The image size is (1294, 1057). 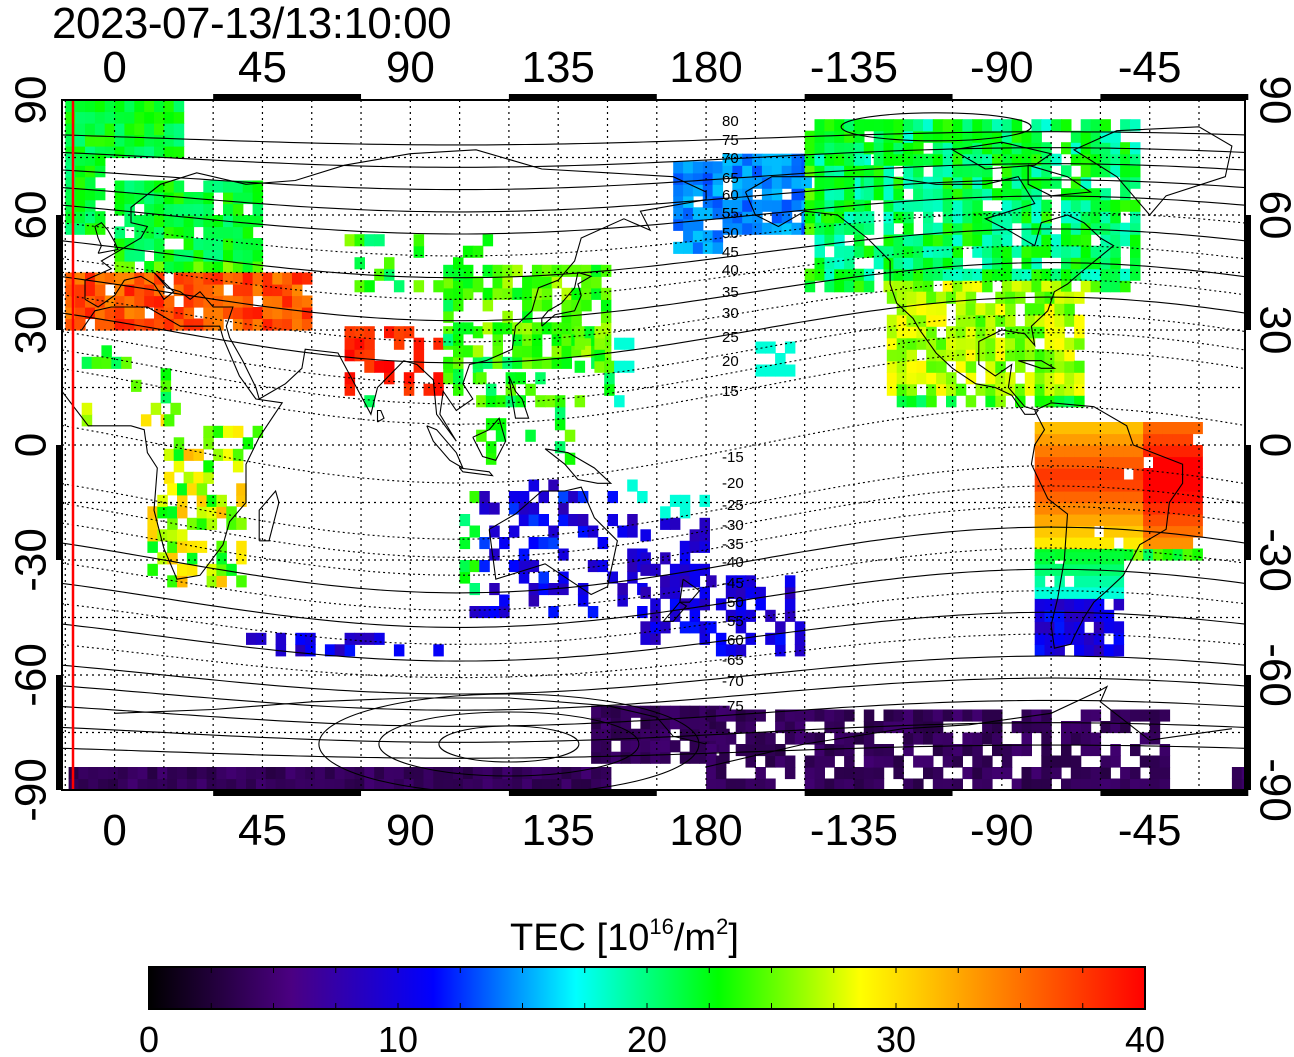 I want to click on colorbar-tick-labels: 0 10 20 30 40, so click(x=652, y=1038).